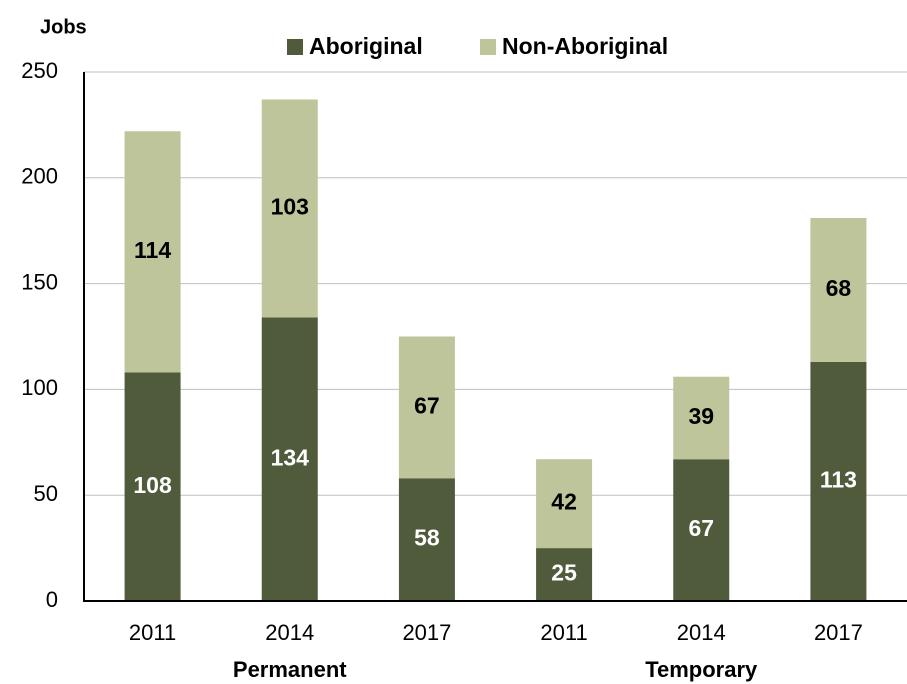 This screenshot has height=684, width=907. Describe the element at coordinates (290, 669) in the screenshot. I see `group-label: Permanent` at that location.